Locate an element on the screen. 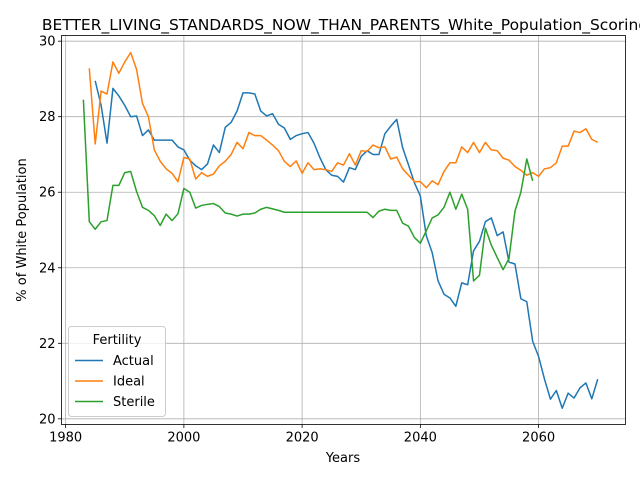 This screenshot has height=480, width=640. x-tick-label: 2060 is located at coordinates (538, 438).